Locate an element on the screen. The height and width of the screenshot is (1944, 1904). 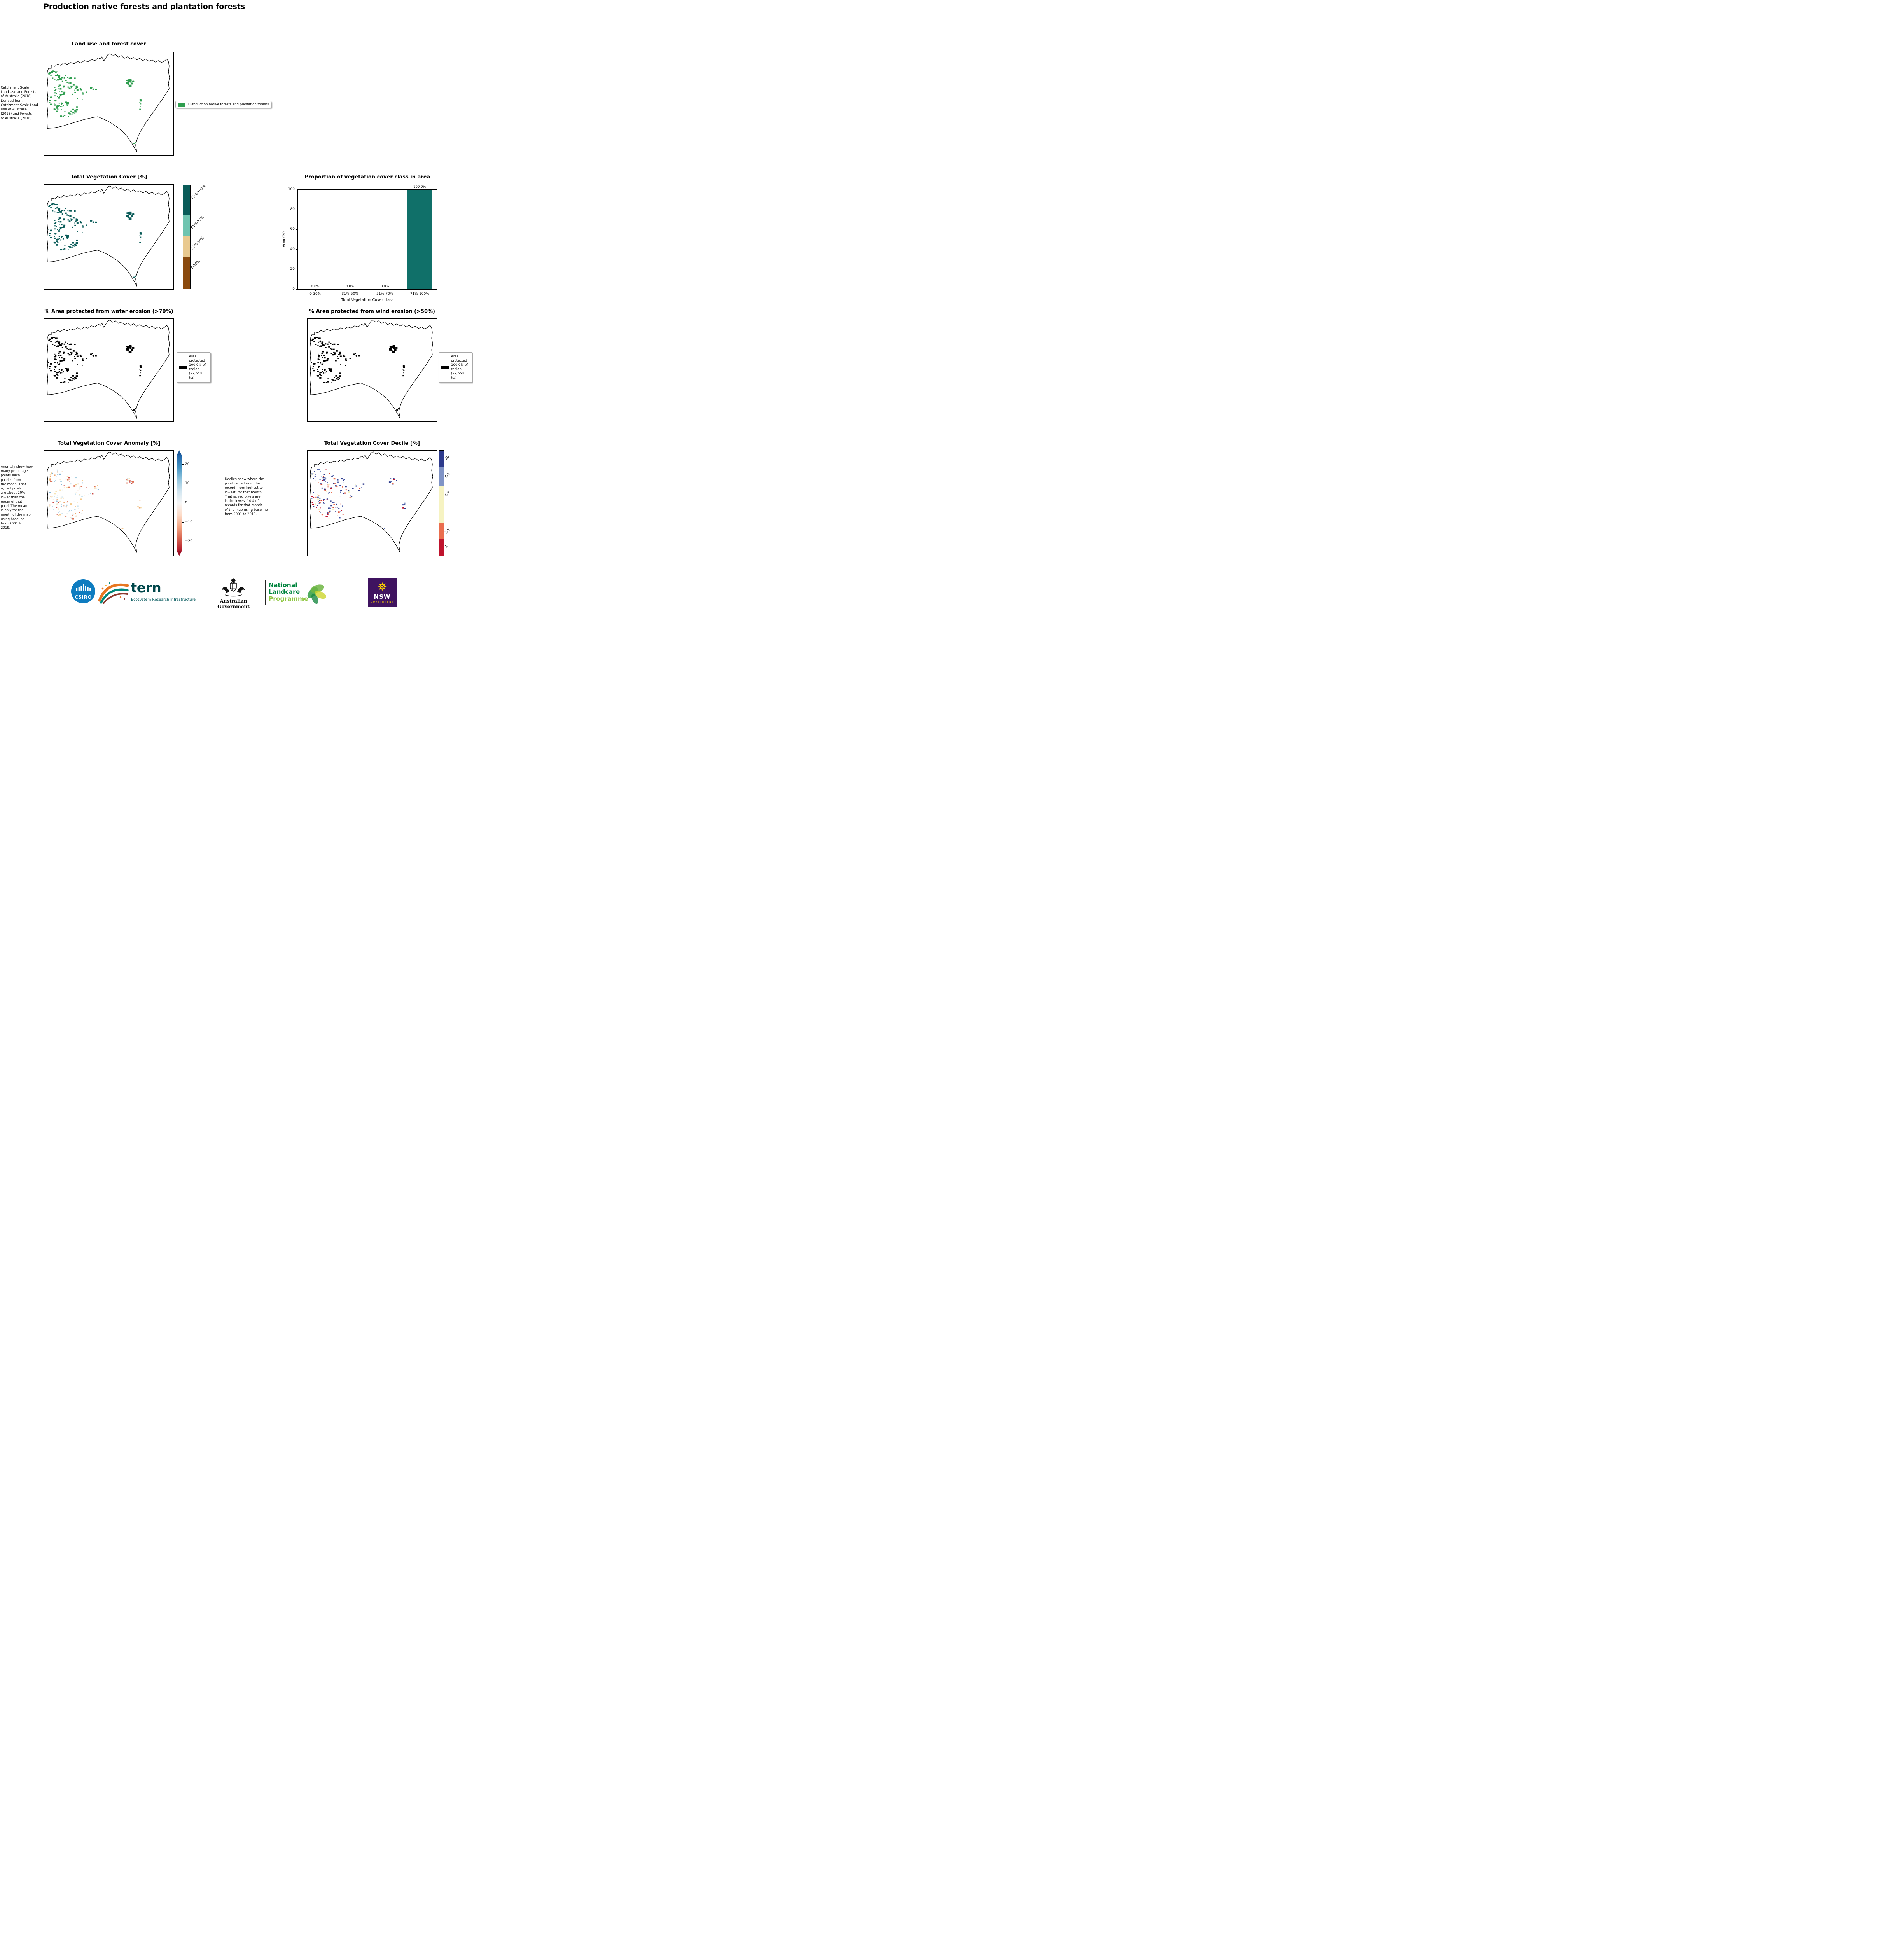
x-tick-label: 0-30% is located at coordinates (315, 294).